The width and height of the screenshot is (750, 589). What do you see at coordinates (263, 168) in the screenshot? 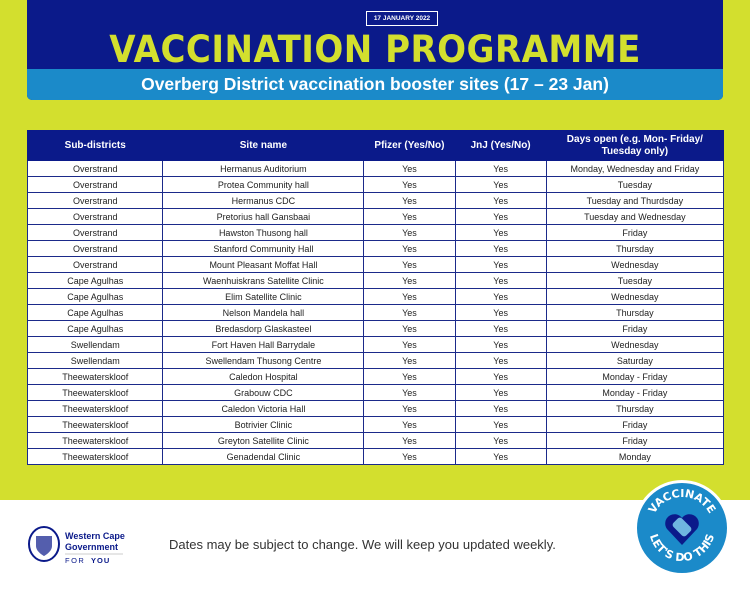
I see `table-cell: Hermanus Auditorium` at bounding box center [263, 168].